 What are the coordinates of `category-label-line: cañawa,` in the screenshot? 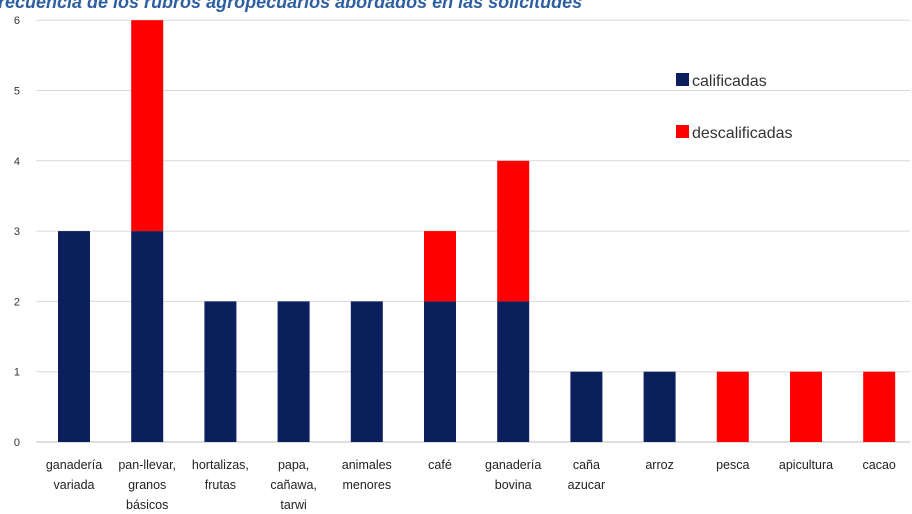 It's located at (293, 485).